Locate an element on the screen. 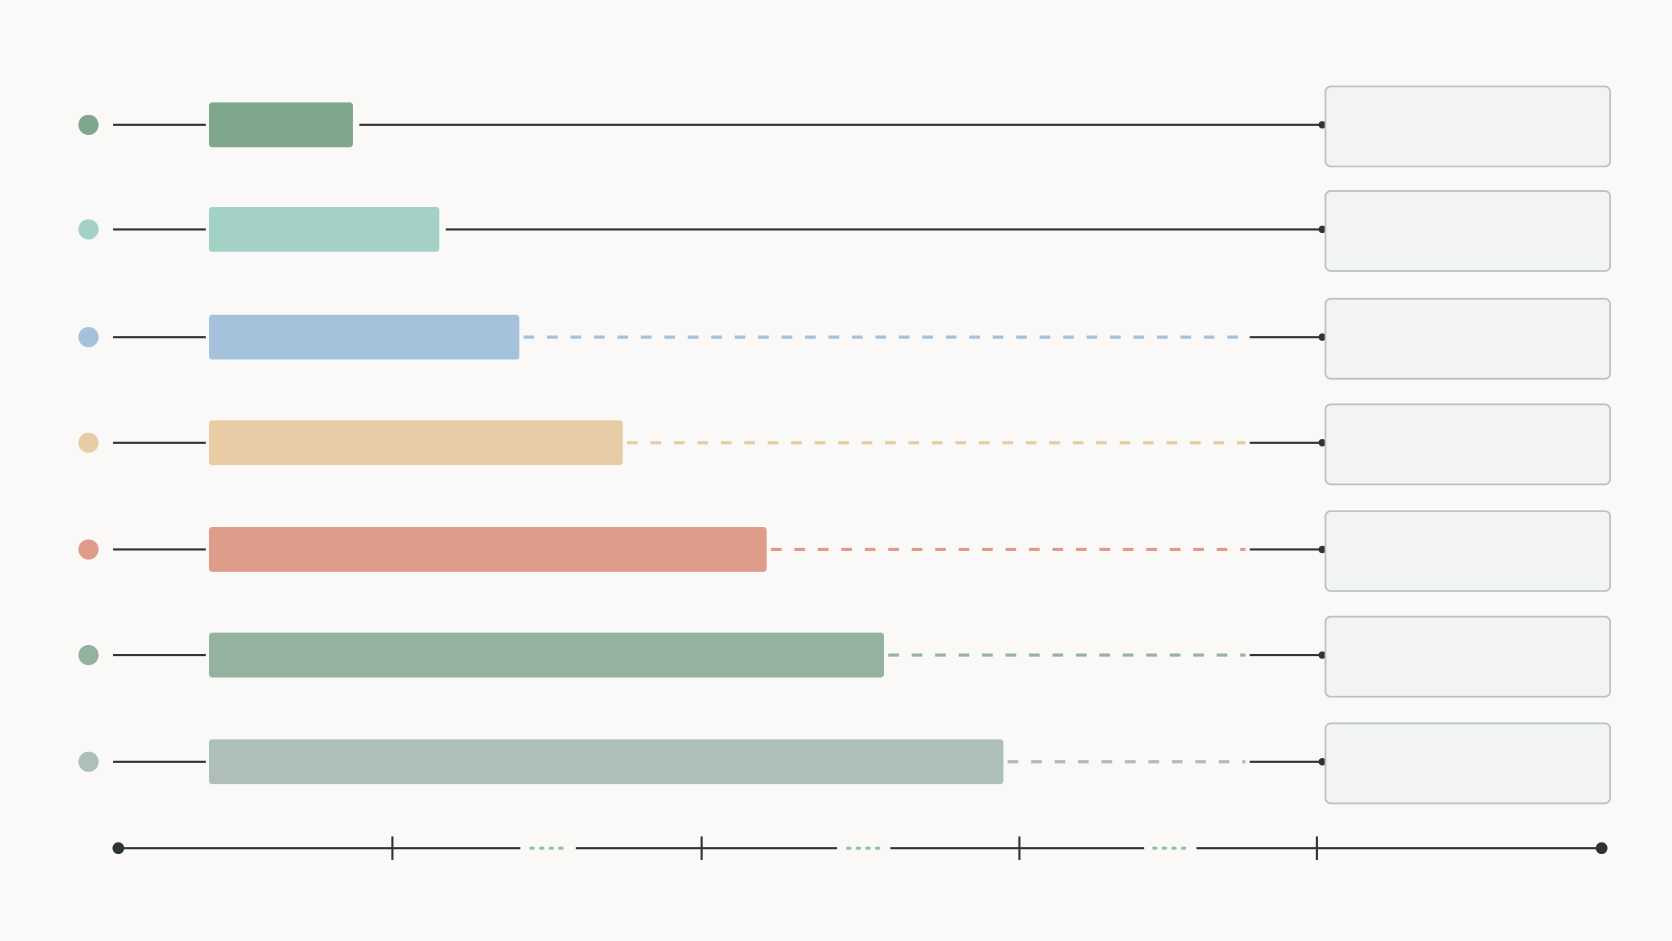 The image size is (1672, 941). bottom-axis is located at coordinates (860, 848).